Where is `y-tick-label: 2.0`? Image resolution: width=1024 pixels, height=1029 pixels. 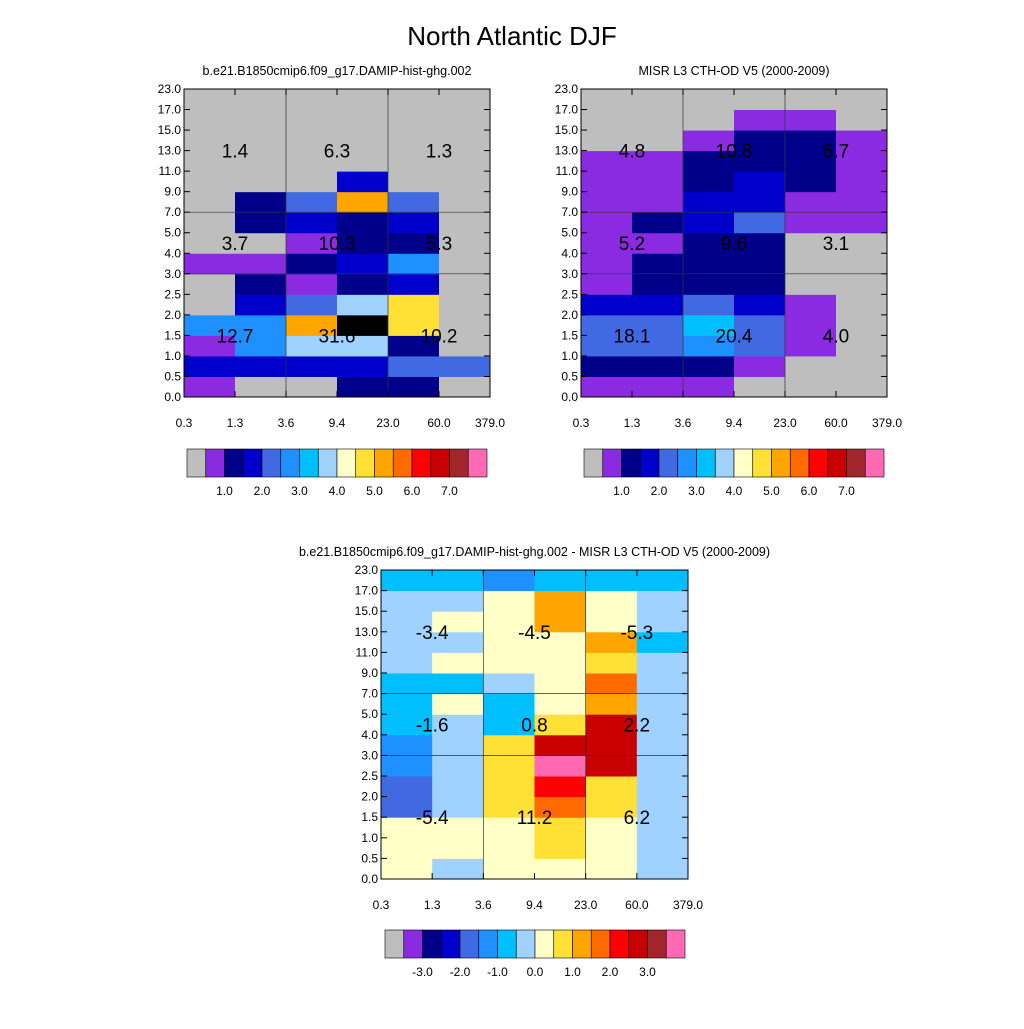 y-tick-label: 2.0 is located at coordinates (569, 315).